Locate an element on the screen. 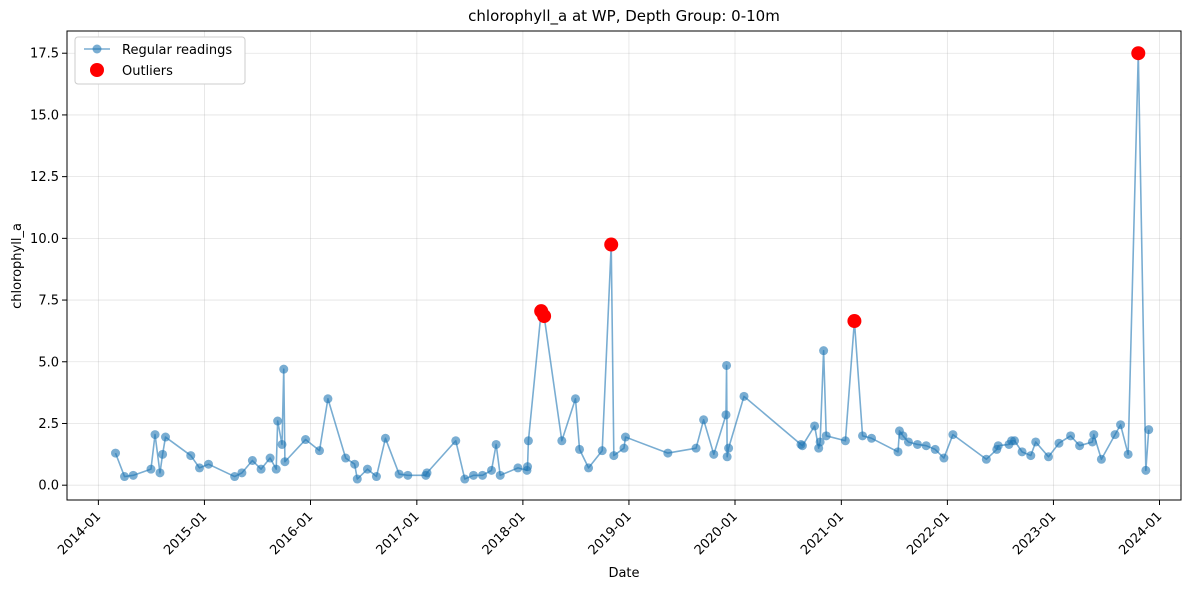 The width and height of the screenshot is (1189, 589). y-tick-label: 2.5 is located at coordinates (48, 424).